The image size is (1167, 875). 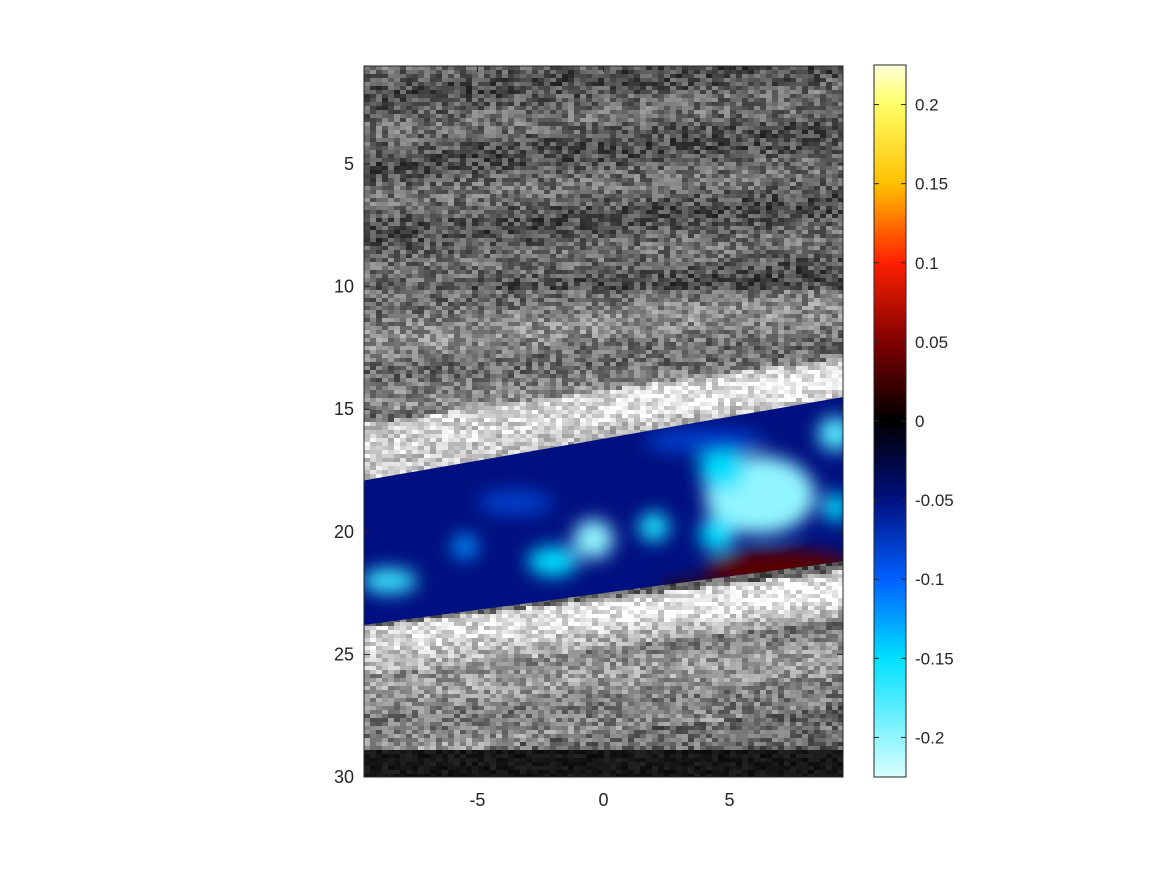 What do you see at coordinates (934, 500) in the screenshot?
I see `colorbar-tick-label: -0.05` at bounding box center [934, 500].